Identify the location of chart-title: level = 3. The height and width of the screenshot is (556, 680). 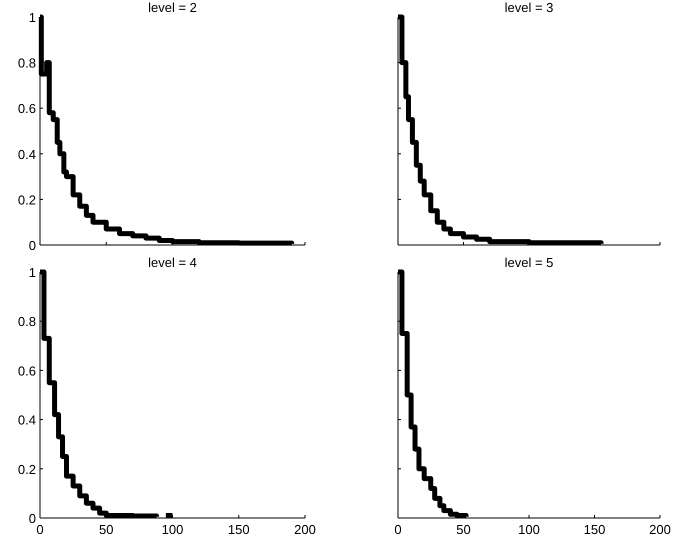
(529, 7).